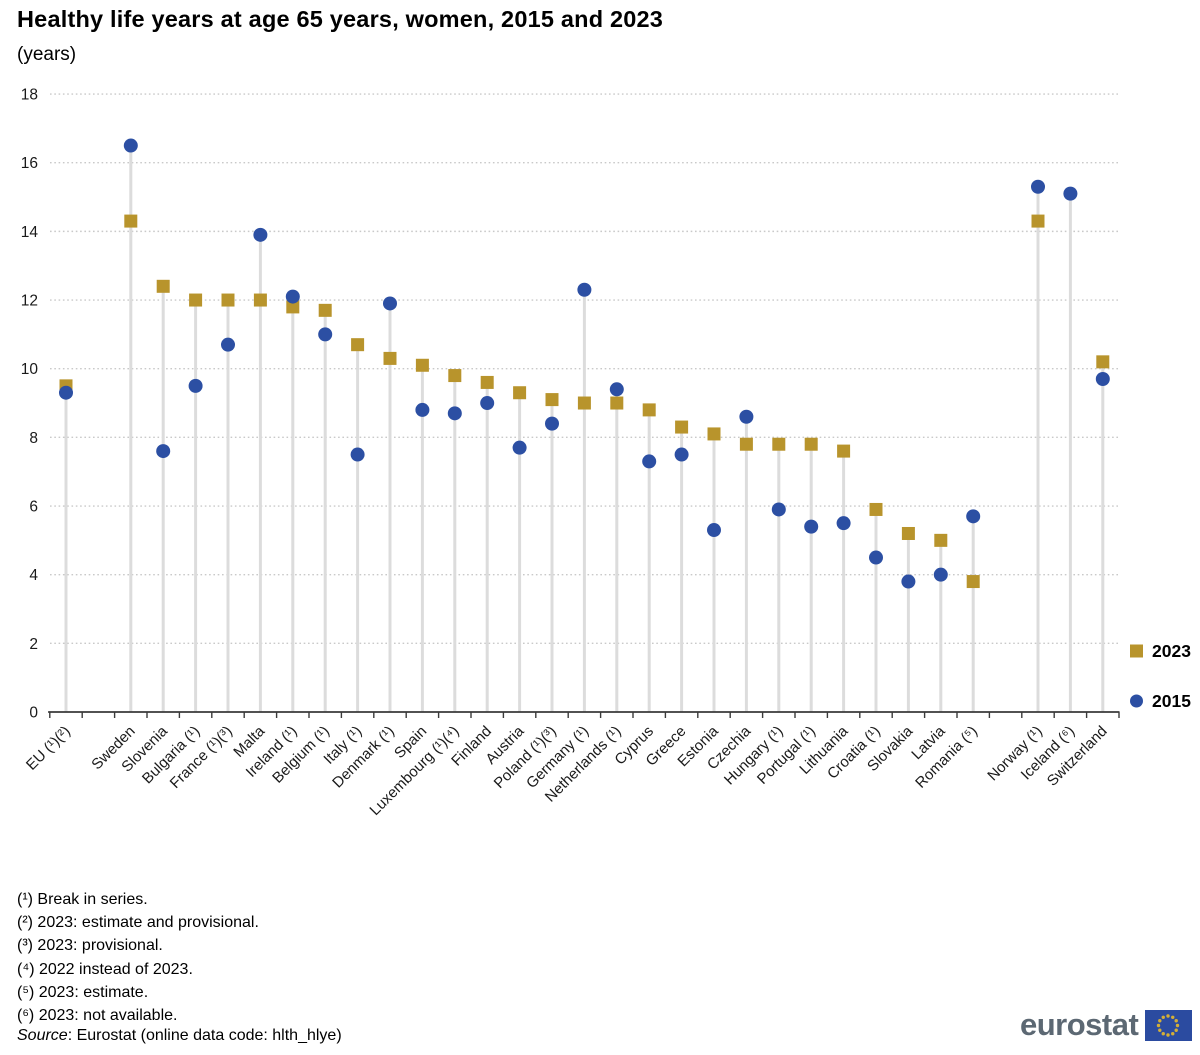 The image size is (1200, 1055). Describe the element at coordinates (29, 95) in the screenshot. I see `y-tick-label: 18` at that location.